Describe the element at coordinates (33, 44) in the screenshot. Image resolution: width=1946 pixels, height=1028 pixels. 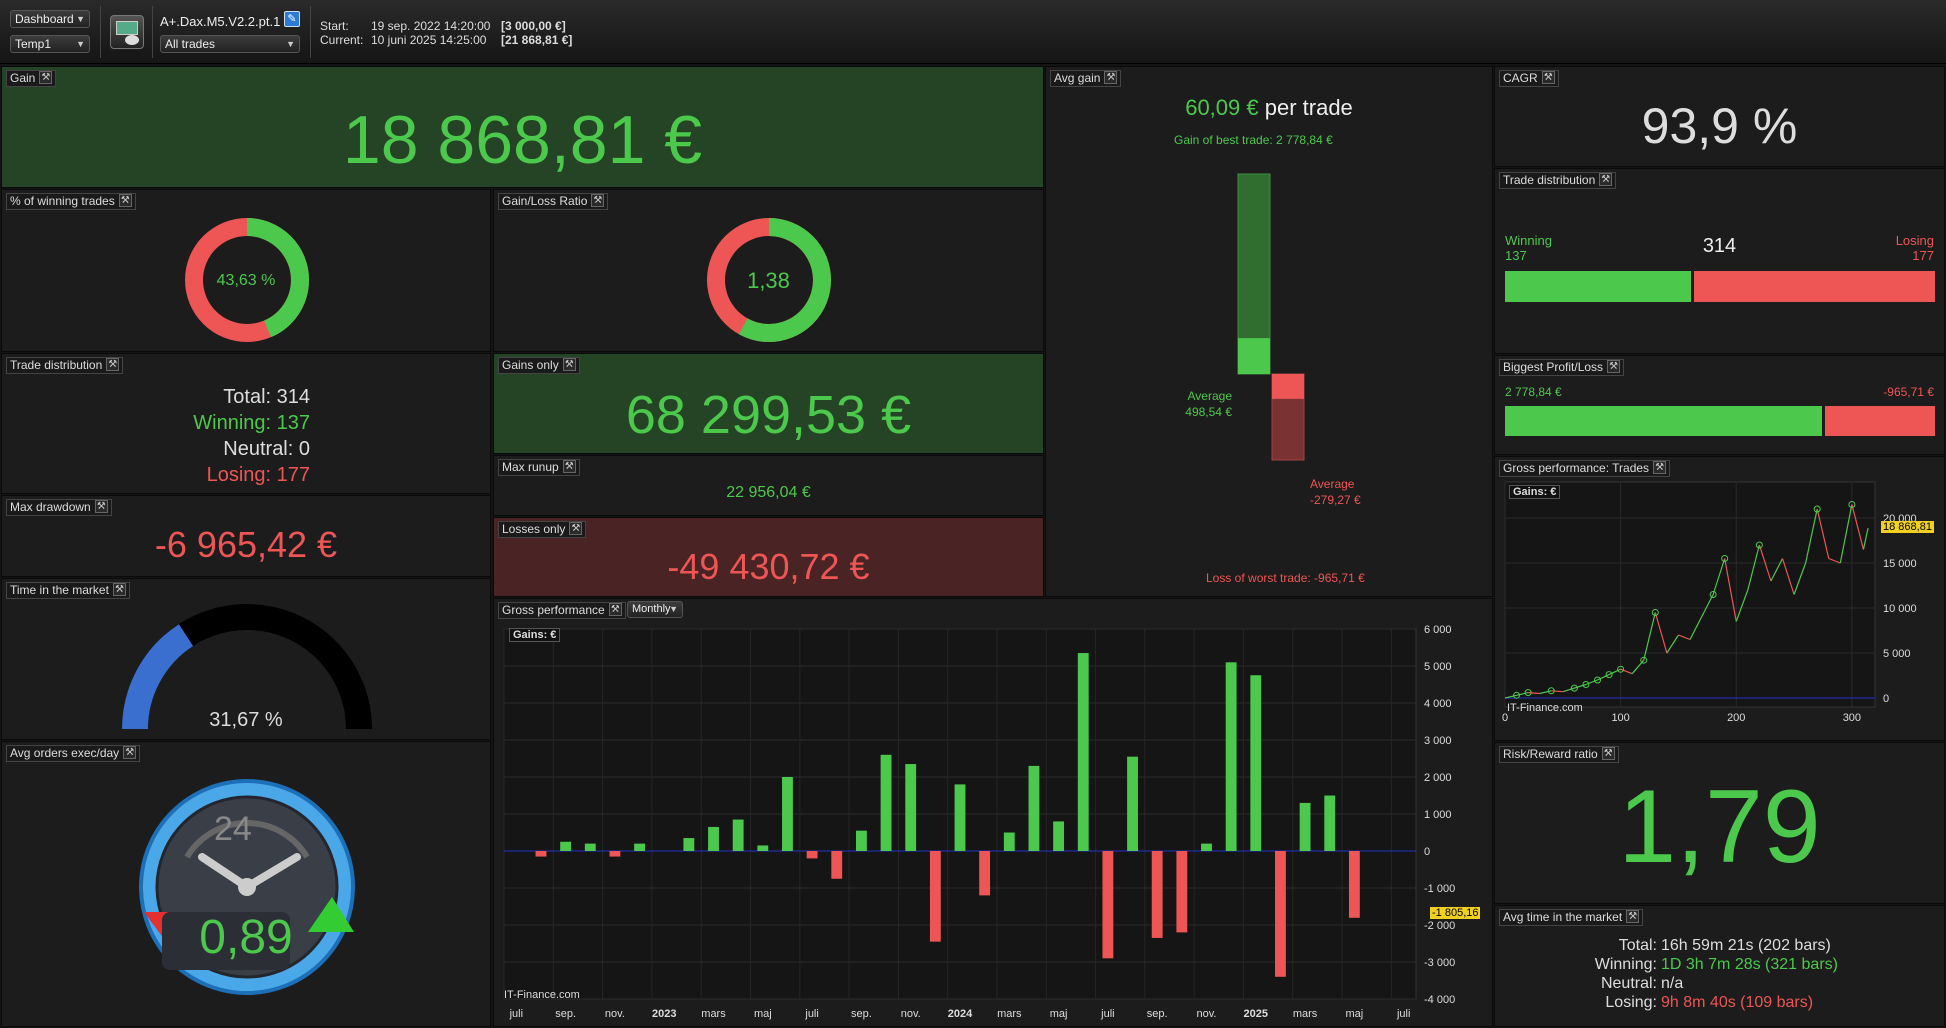
I see `template-select-value: Temp1` at that location.